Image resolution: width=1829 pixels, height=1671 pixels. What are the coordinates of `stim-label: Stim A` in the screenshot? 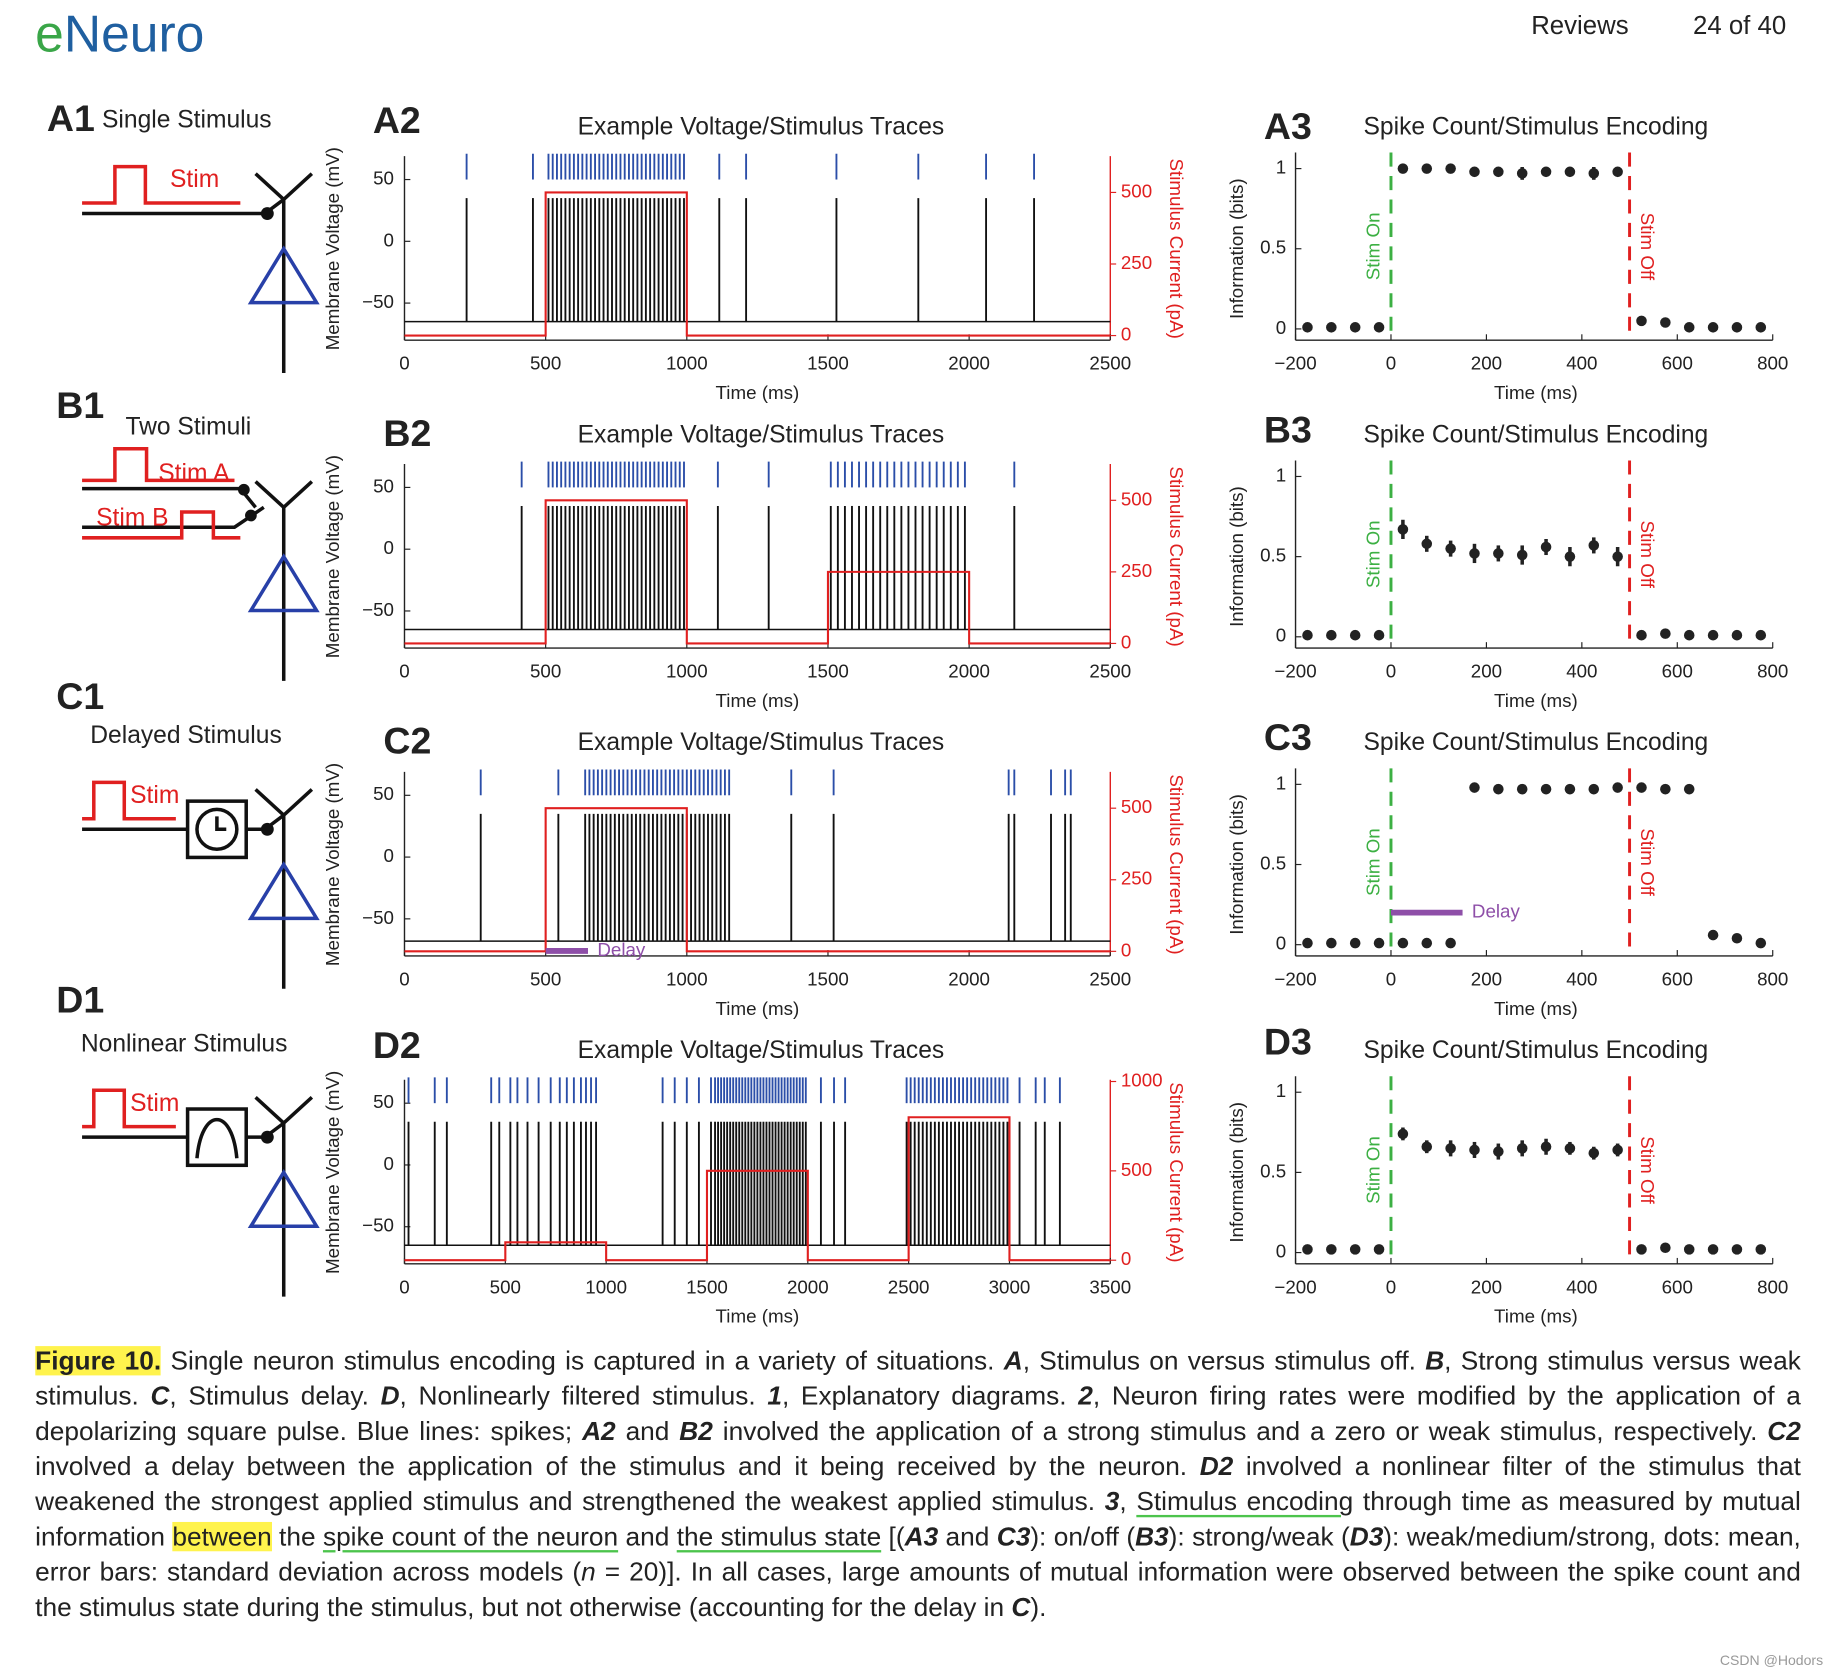 It's located at (194, 473).